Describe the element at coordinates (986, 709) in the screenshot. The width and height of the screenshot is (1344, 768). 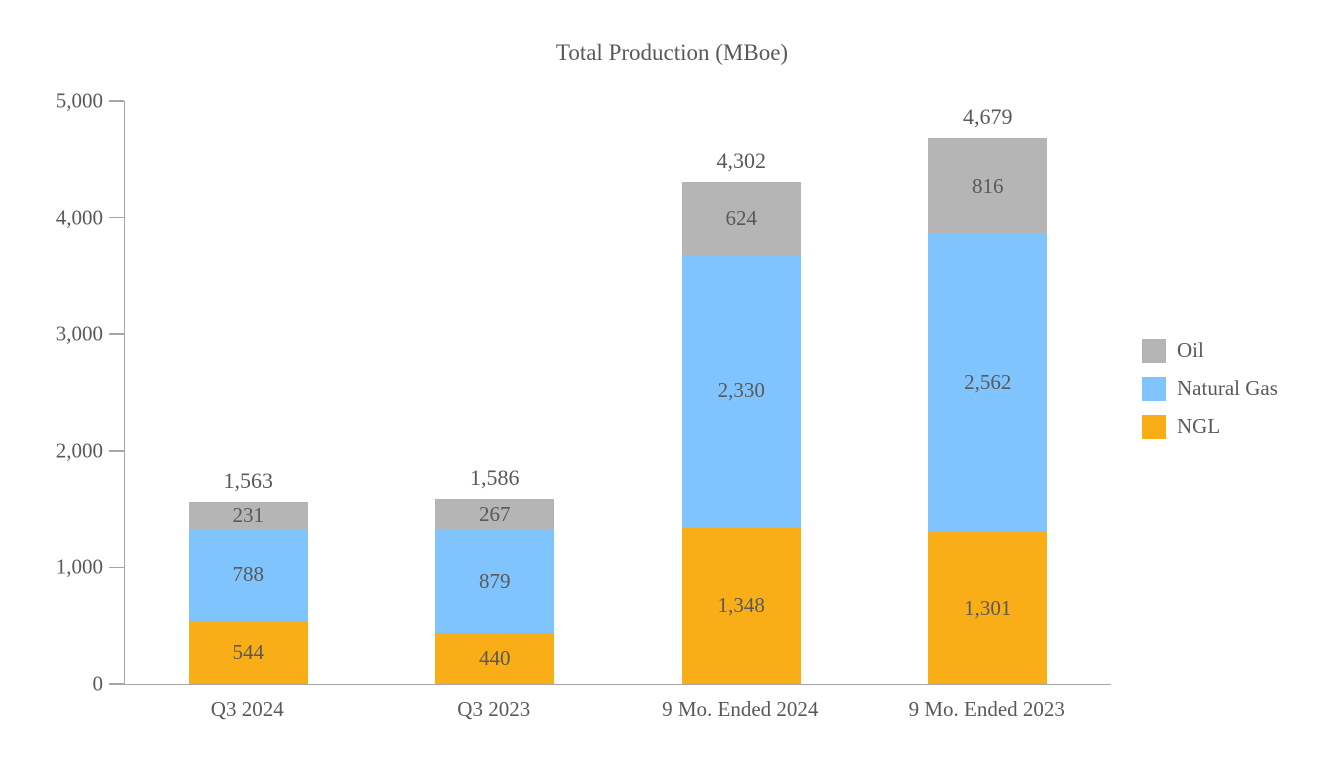
I see `x-axis-category-label: 9 Mo. Ended 2023` at that location.